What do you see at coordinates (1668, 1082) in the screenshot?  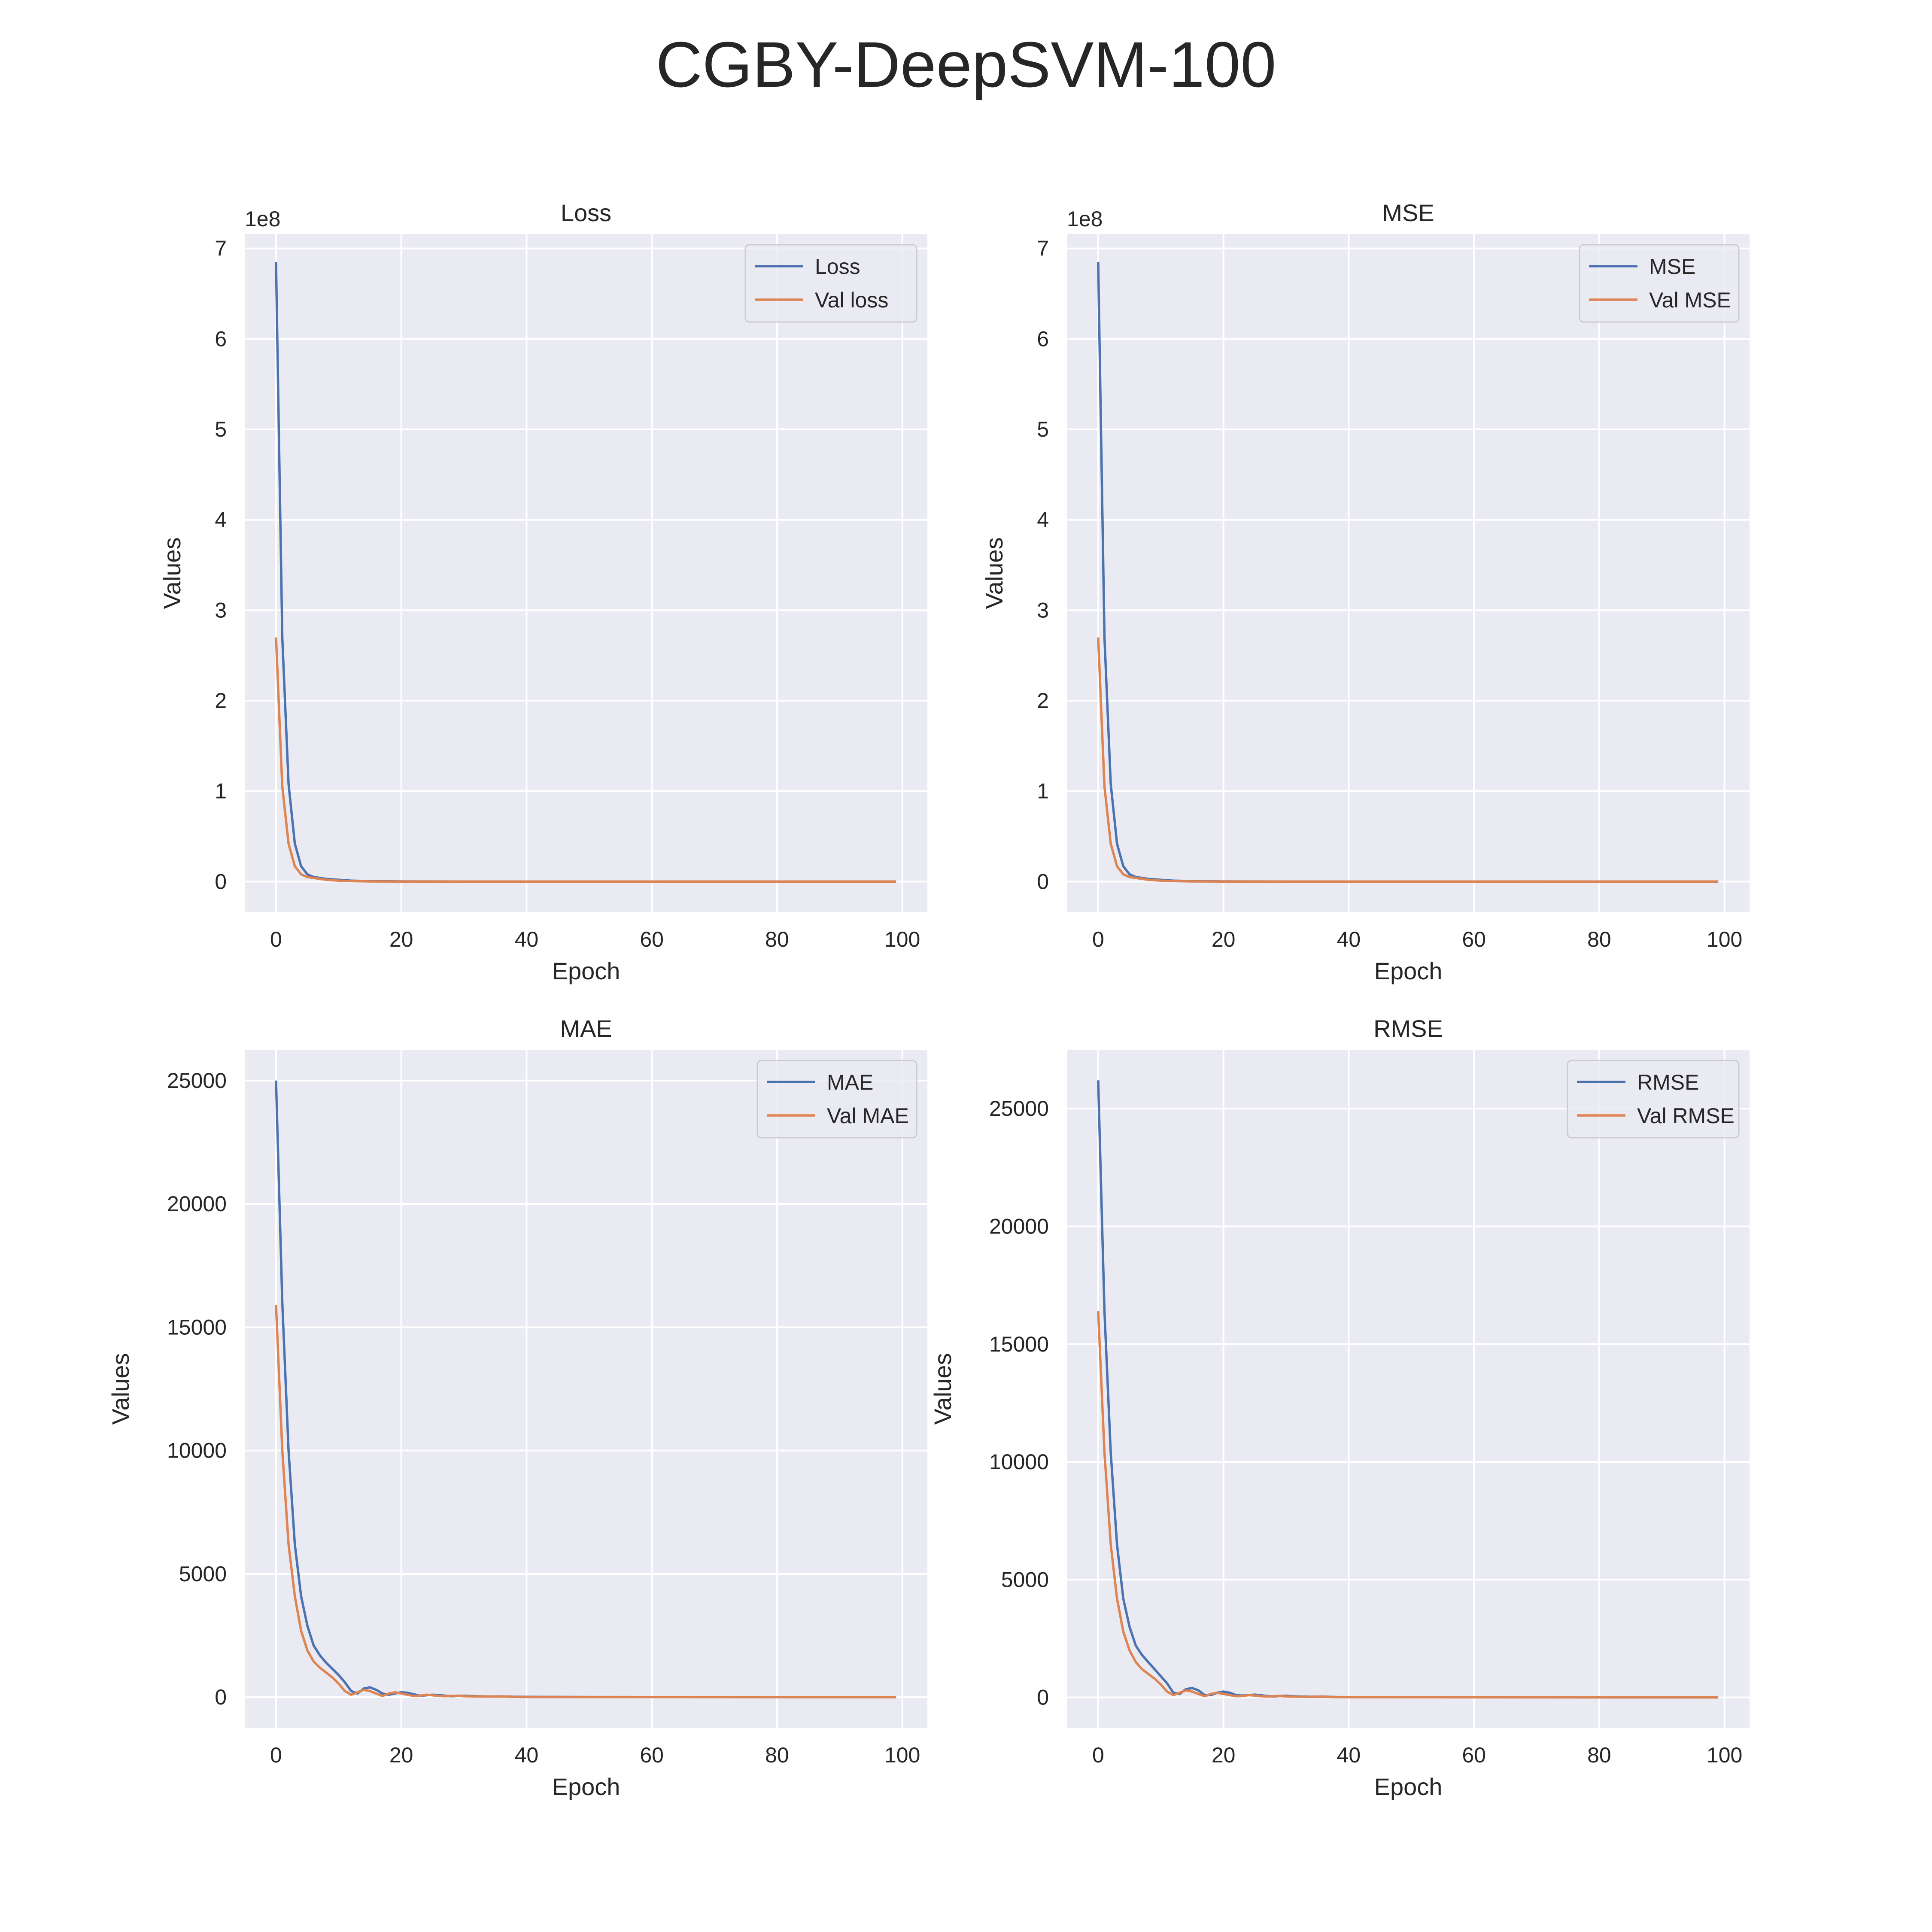 I see `legend-label: RMSE` at bounding box center [1668, 1082].